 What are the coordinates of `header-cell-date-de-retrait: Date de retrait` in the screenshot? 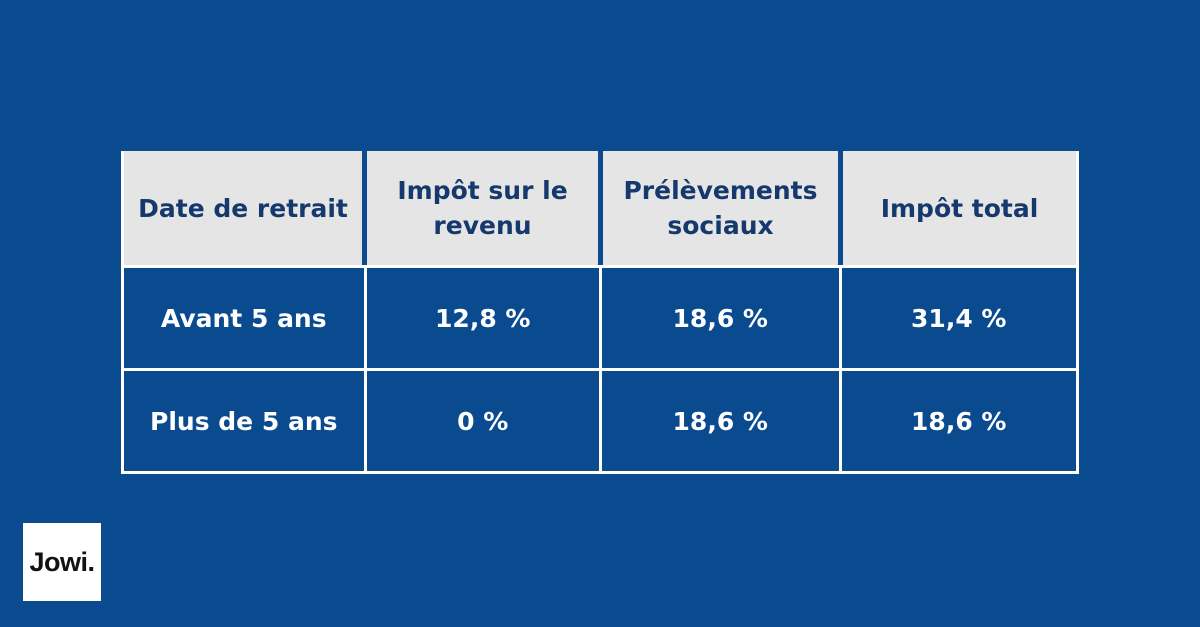 It's located at (243, 208).